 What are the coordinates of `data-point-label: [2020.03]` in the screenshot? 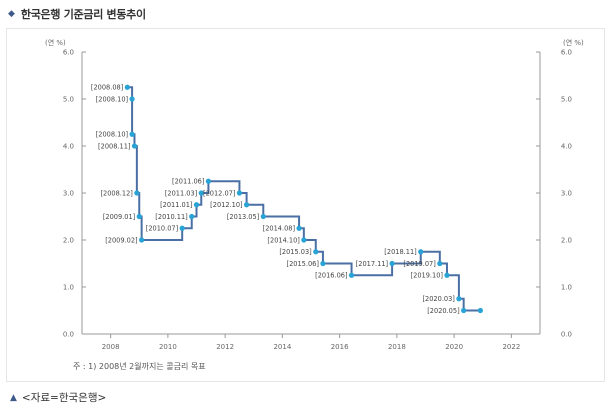 It's located at (438, 299).